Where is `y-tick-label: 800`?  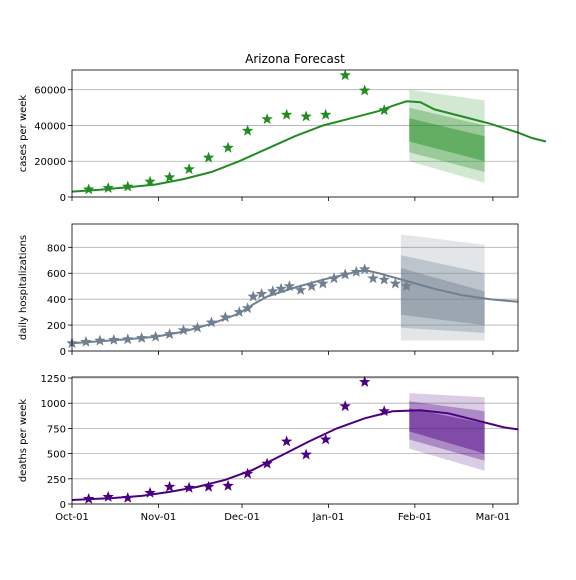
y-tick-label: 800 is located at coordinates (56, 248).